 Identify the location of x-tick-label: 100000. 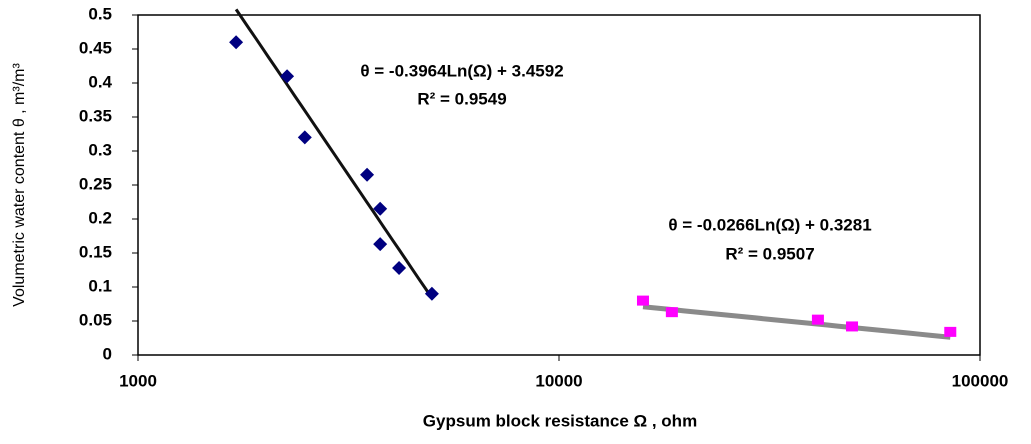
(980, 380).